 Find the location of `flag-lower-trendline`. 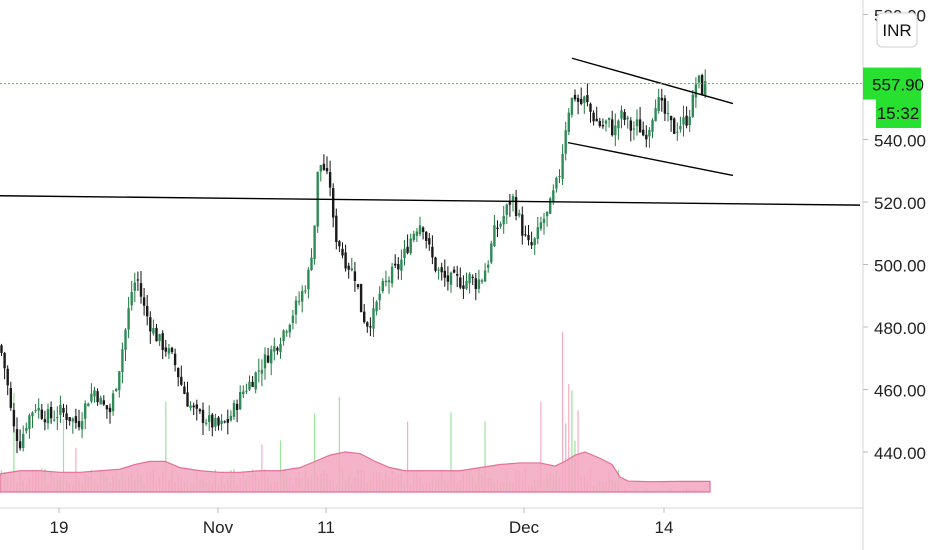

flag-lower-trendline is located at coordinates (650, 159).